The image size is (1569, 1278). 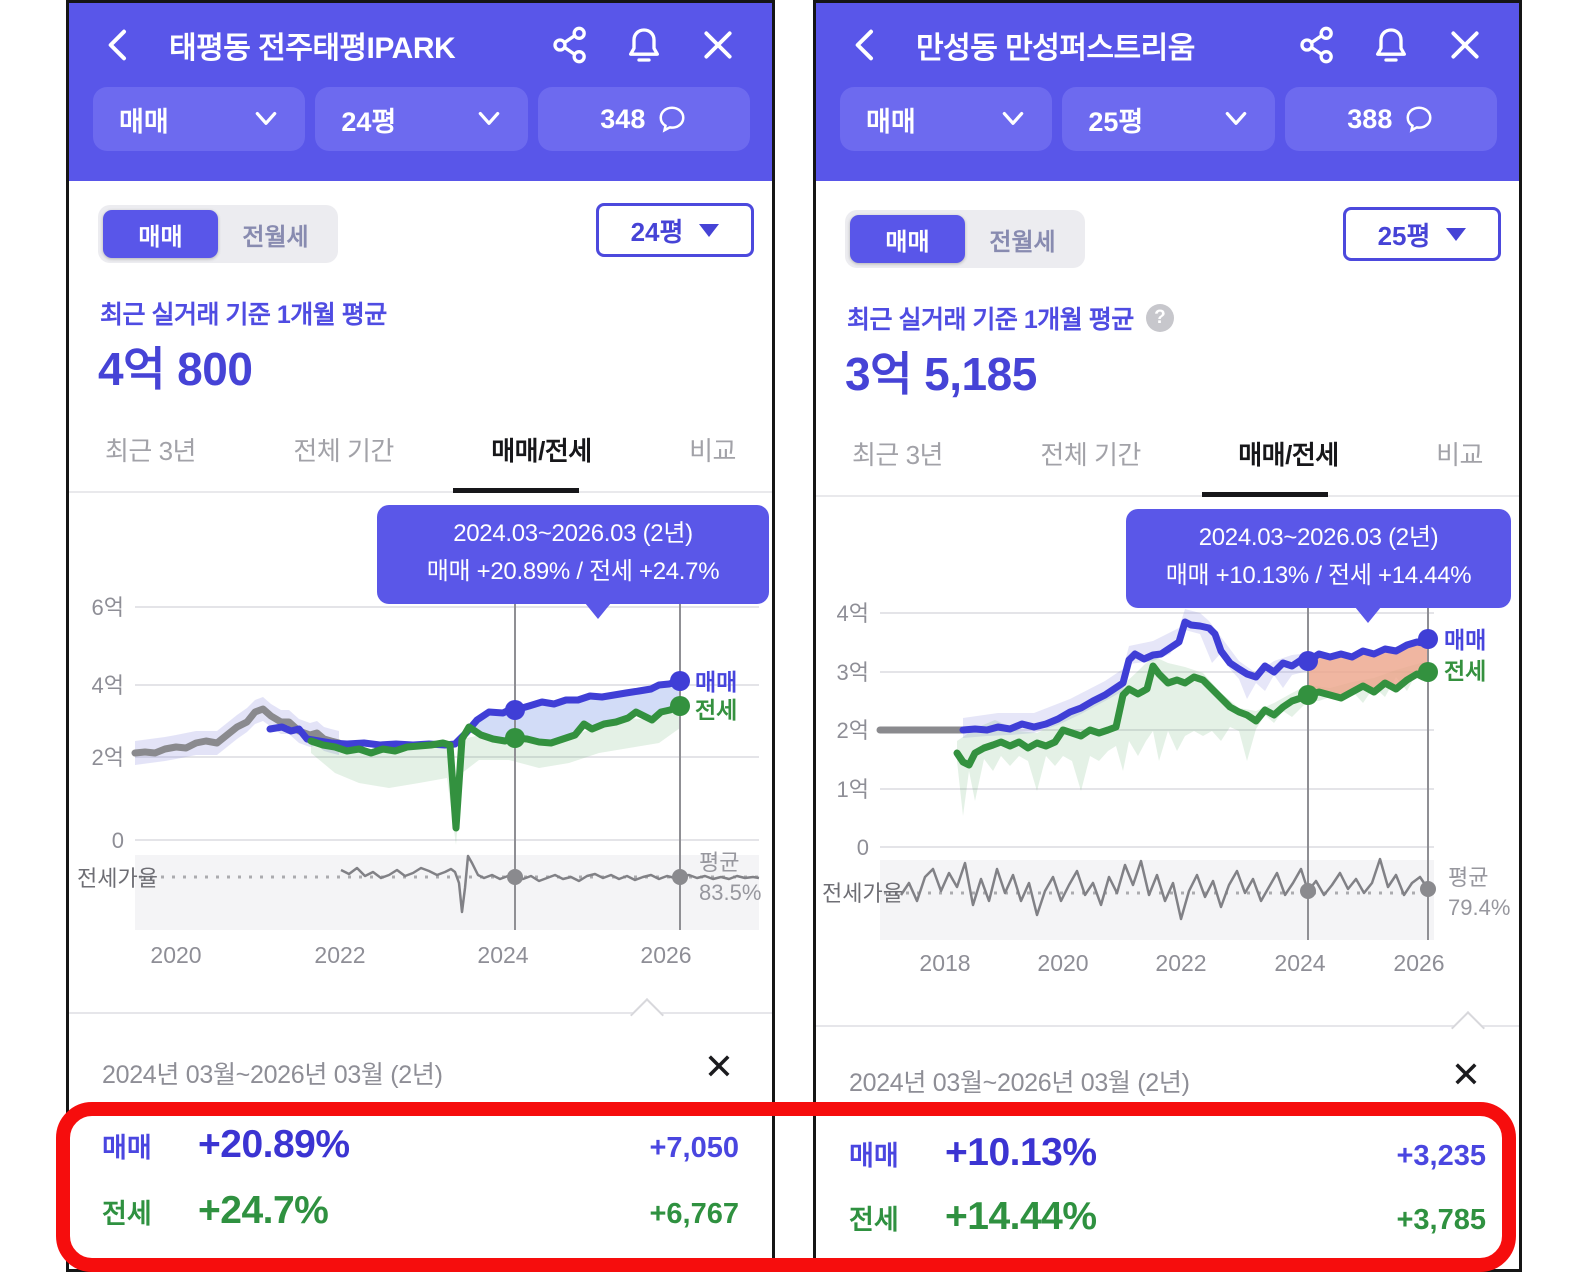 What do you see at coordinates (1116, 121) in the screenshot?
I see `size-label: 25평` at bounding box center [1116, 121].